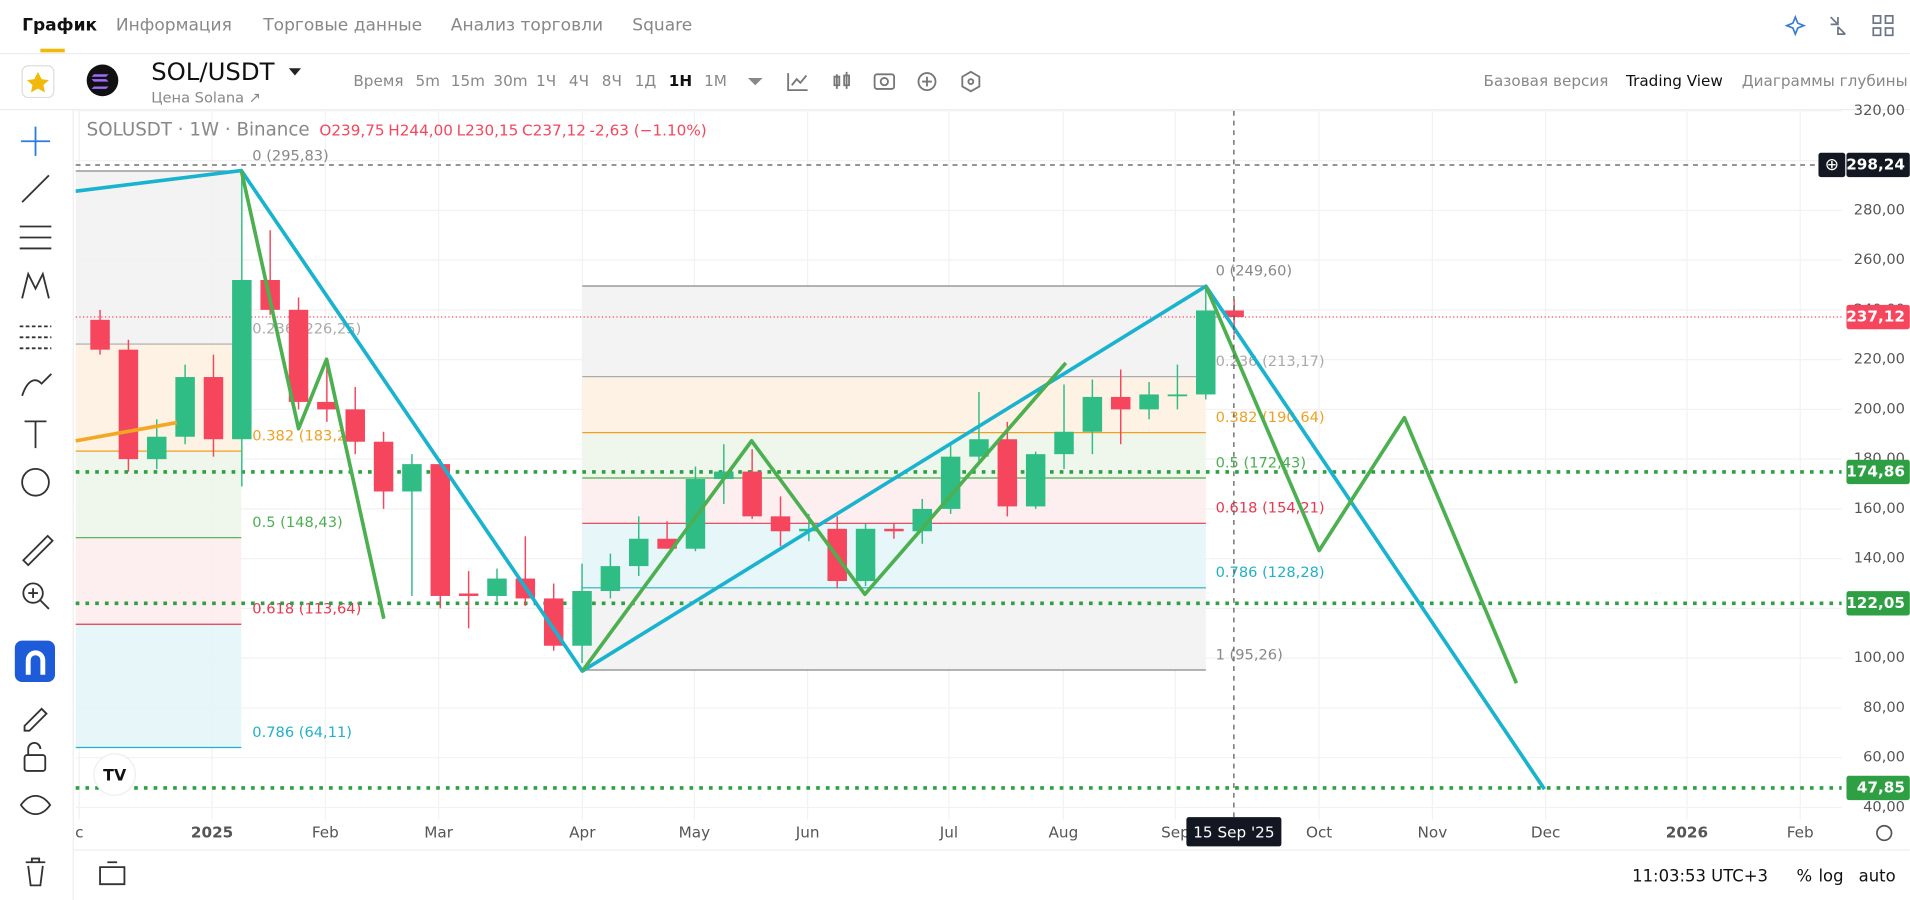  Describe the element at coordinates (612, 81) in the screenshot. I see `interval: 8Ч` at that location.